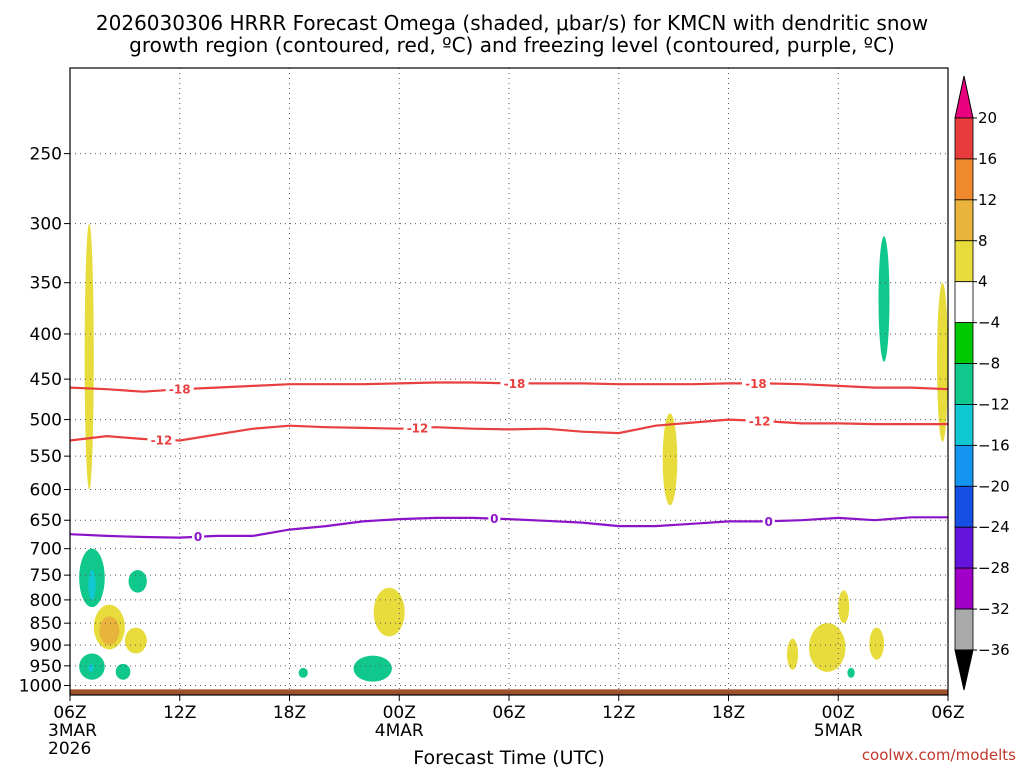 Image resolution: width=1024 pixels, height=768 pixels. What do you see at coordinates (838, 713) in the screenshot?
I see `x-tick-label-42: 00Z` at bounding box center [838, 713].